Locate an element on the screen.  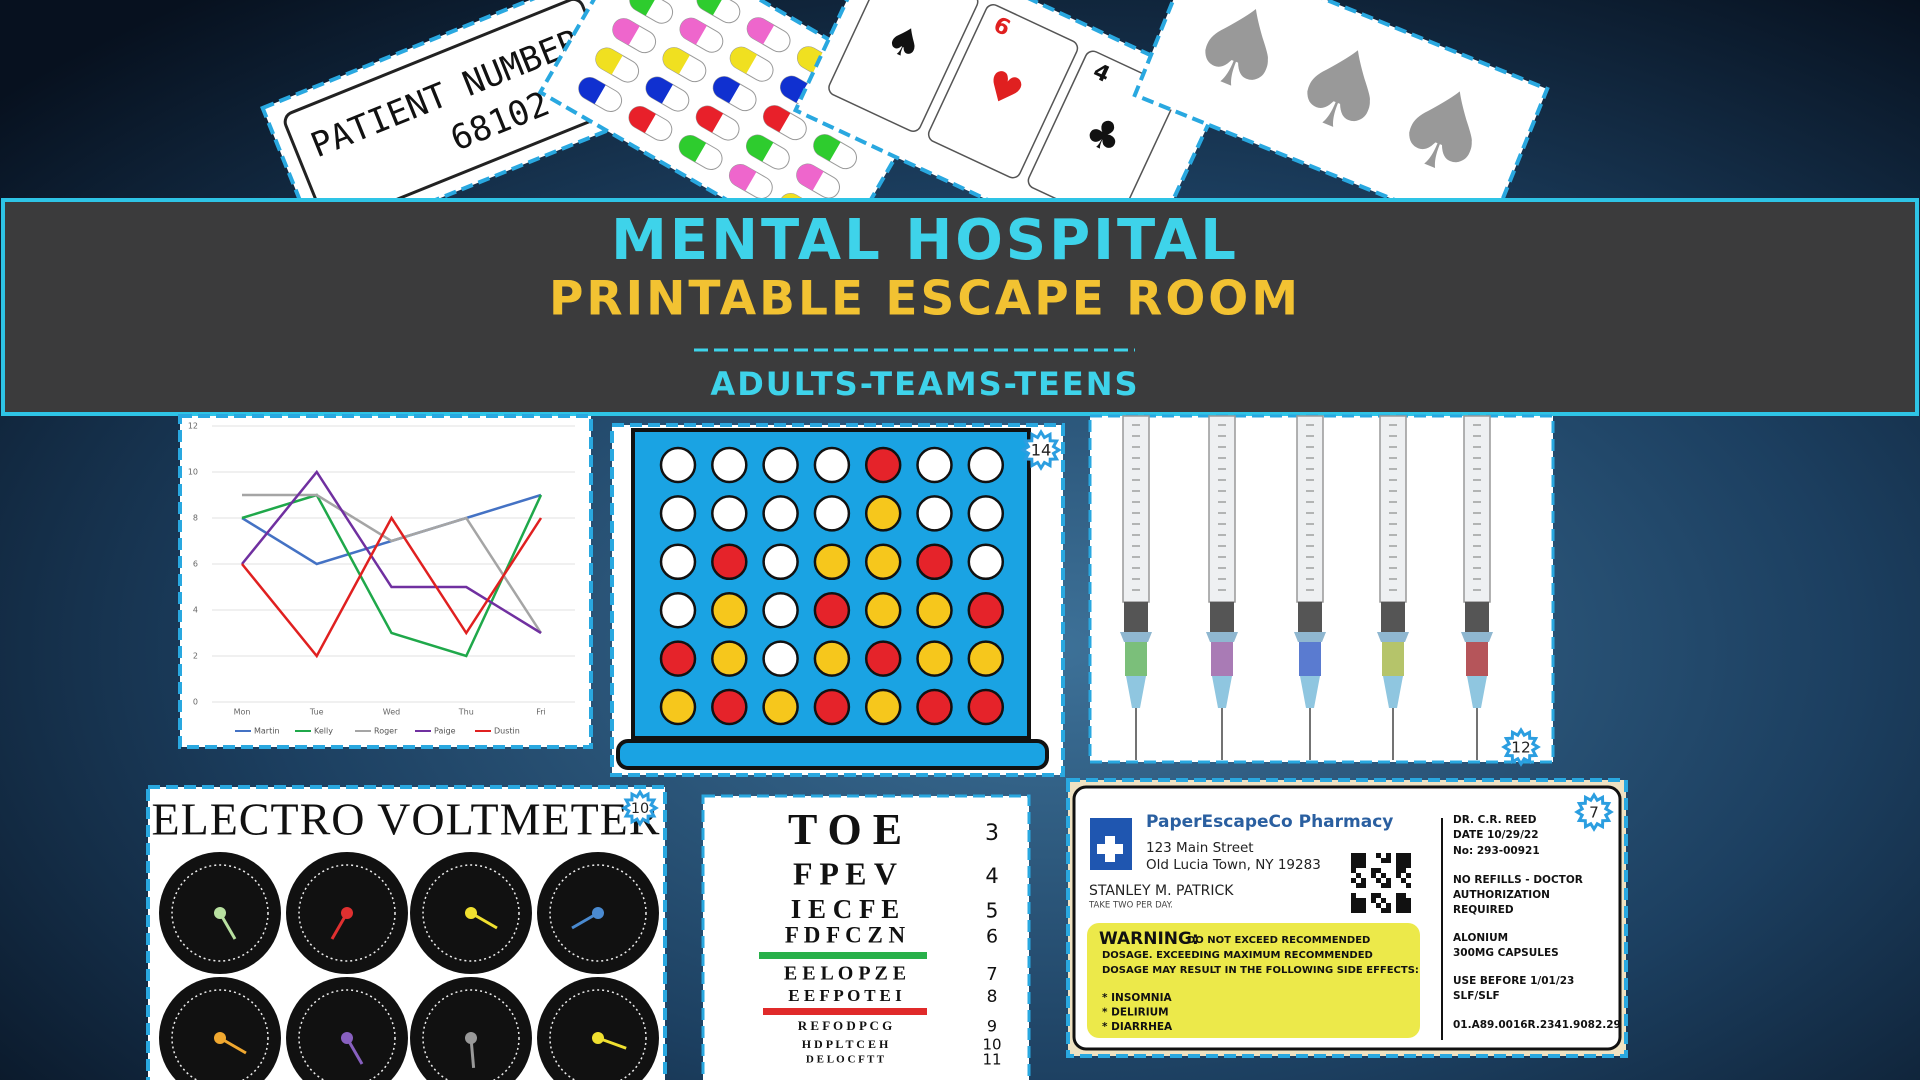
eye-chart-line-number: 9 is located at coordinates (992, 1026).